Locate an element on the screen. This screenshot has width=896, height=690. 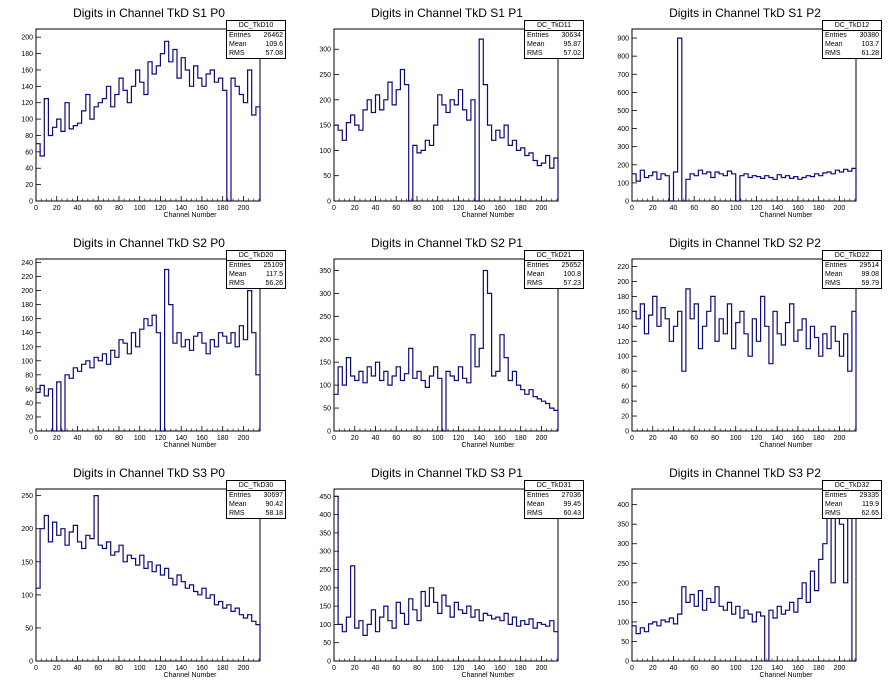
y-tick-label: 40 is located at coordinates (29, 403).